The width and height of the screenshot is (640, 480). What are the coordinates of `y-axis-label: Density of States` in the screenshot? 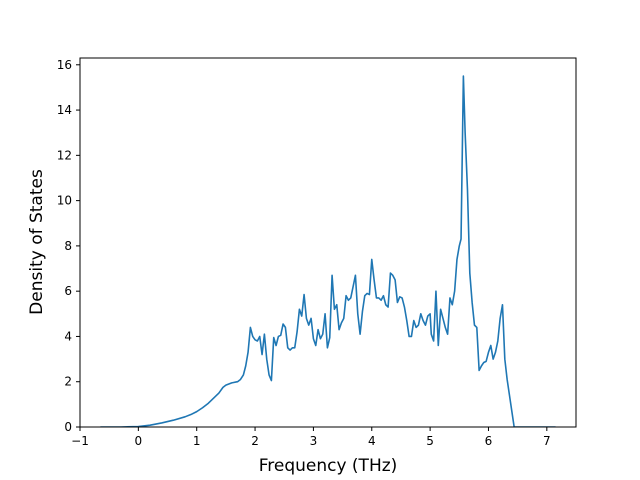 It's located at (37, 242).